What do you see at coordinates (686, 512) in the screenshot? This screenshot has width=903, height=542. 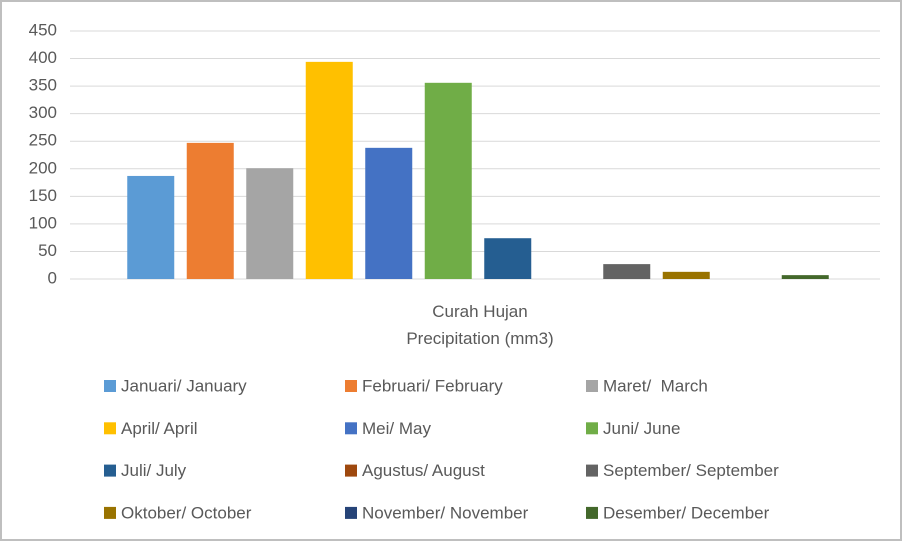 I see `legend-label: Desember/ December` at bounding box center [686, 512].